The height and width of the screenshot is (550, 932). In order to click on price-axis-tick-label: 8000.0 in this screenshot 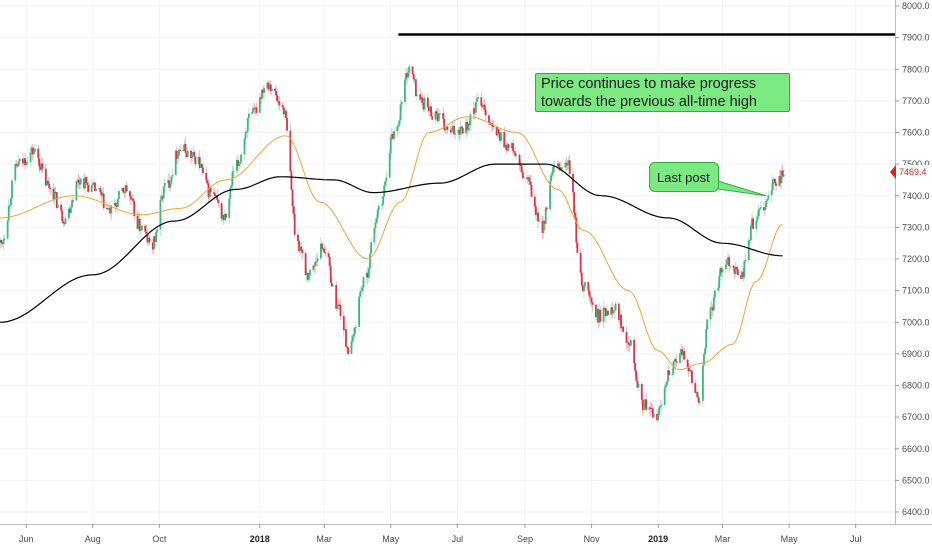, I will do `click(916, 6)`.